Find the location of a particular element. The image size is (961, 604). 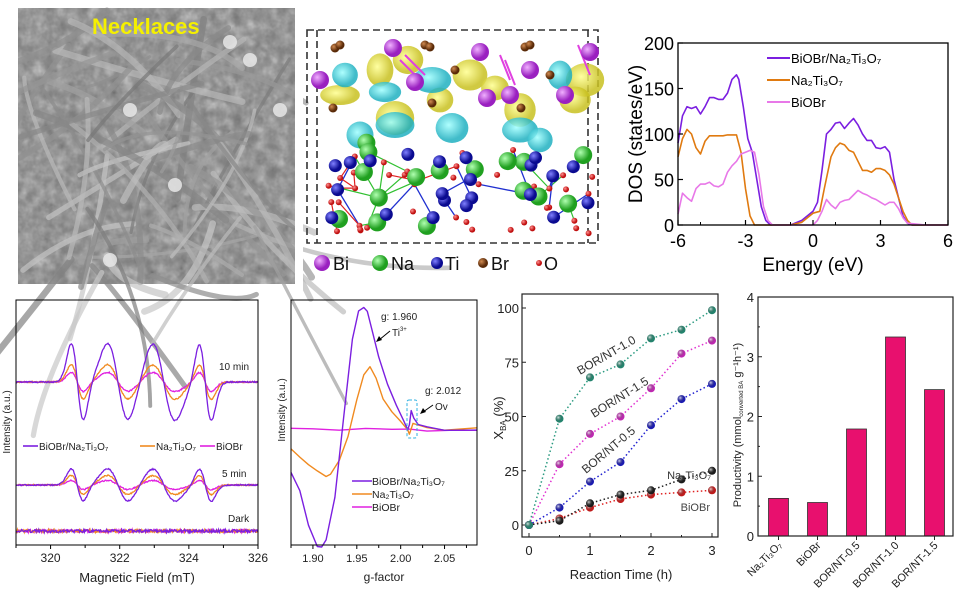

conversion-y-tick-label: 0 is located at coordinates (515, 525).